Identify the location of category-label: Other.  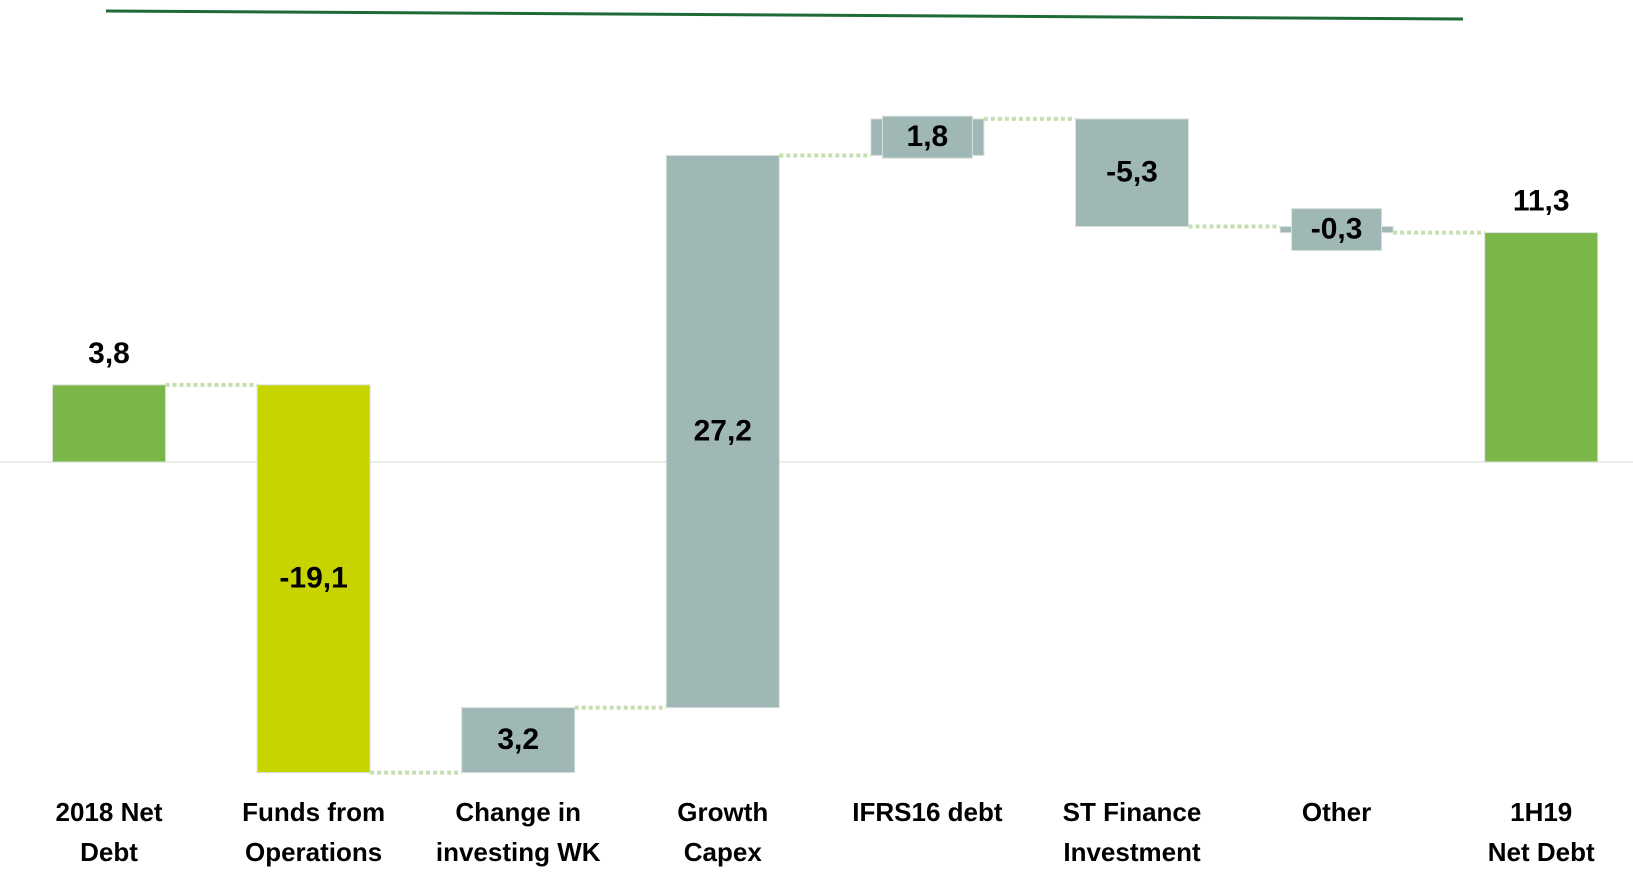
(1336, 812).